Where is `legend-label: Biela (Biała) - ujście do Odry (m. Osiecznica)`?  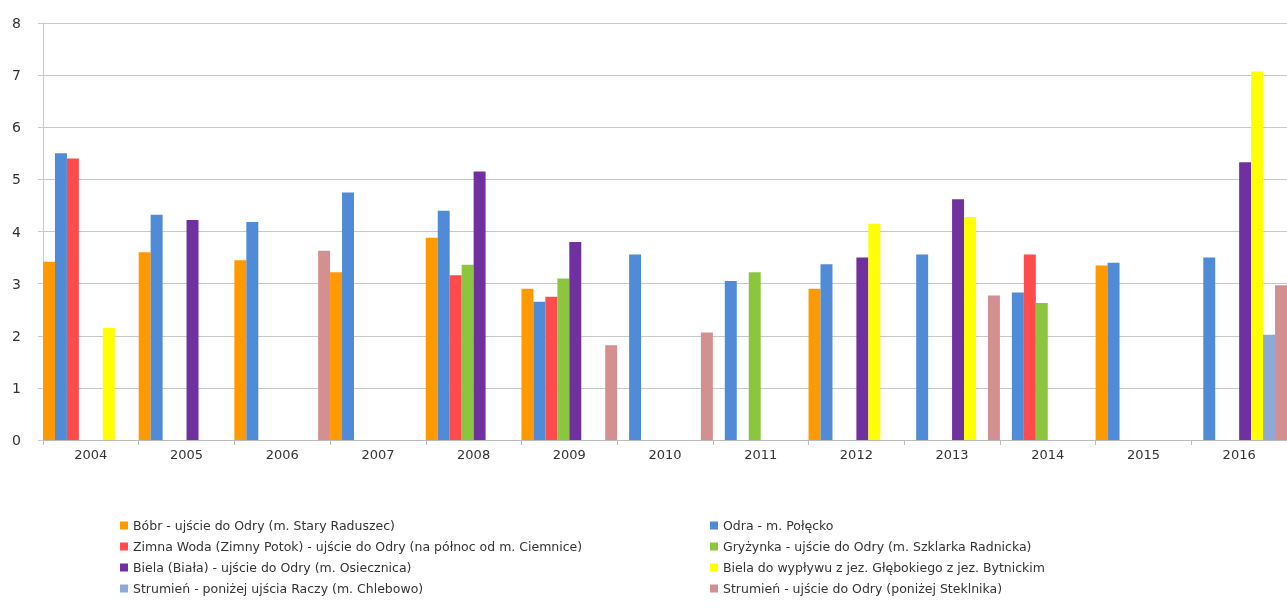
legend-label: Biela (Biała) - ujście do Odry (m. Osiecznica) is located at coordinates (272, 567).